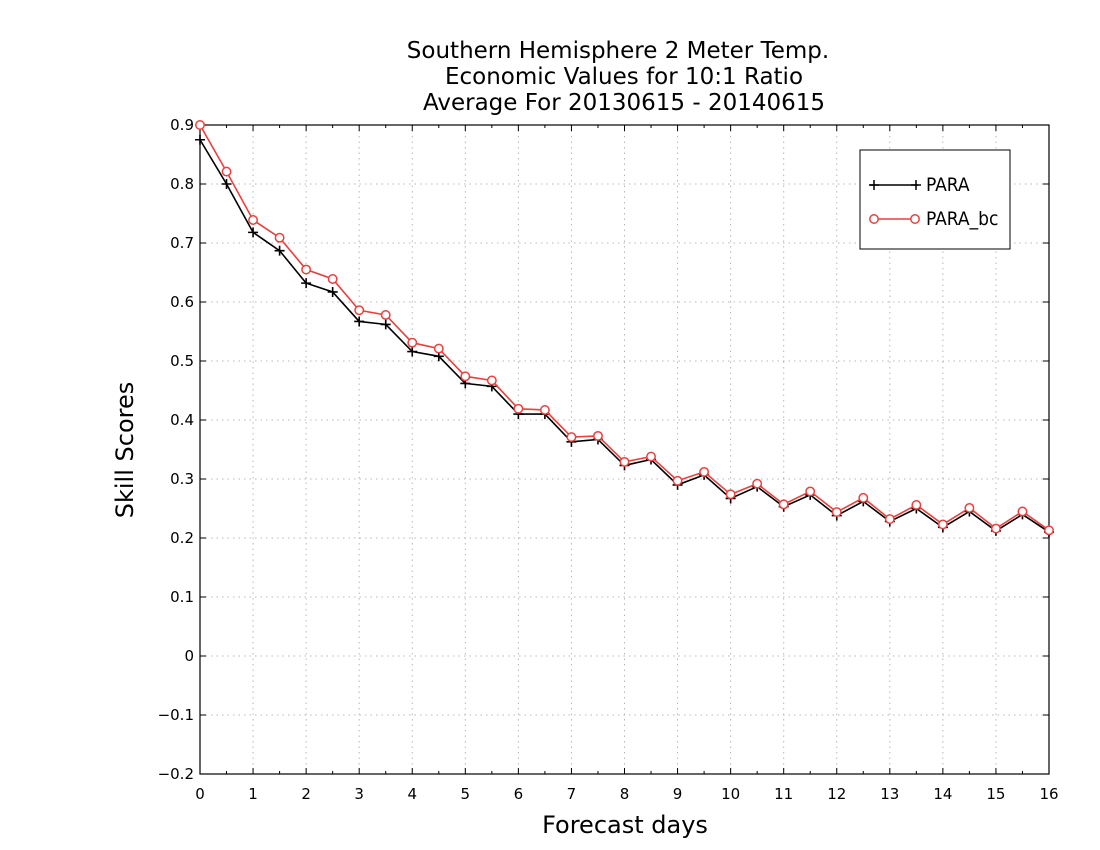 The width and height of the screenshot is (1100, 850). Describe the element at coordinates (182, 243) in the screenshot. I see `y-tick-label: 0.7` at that location.